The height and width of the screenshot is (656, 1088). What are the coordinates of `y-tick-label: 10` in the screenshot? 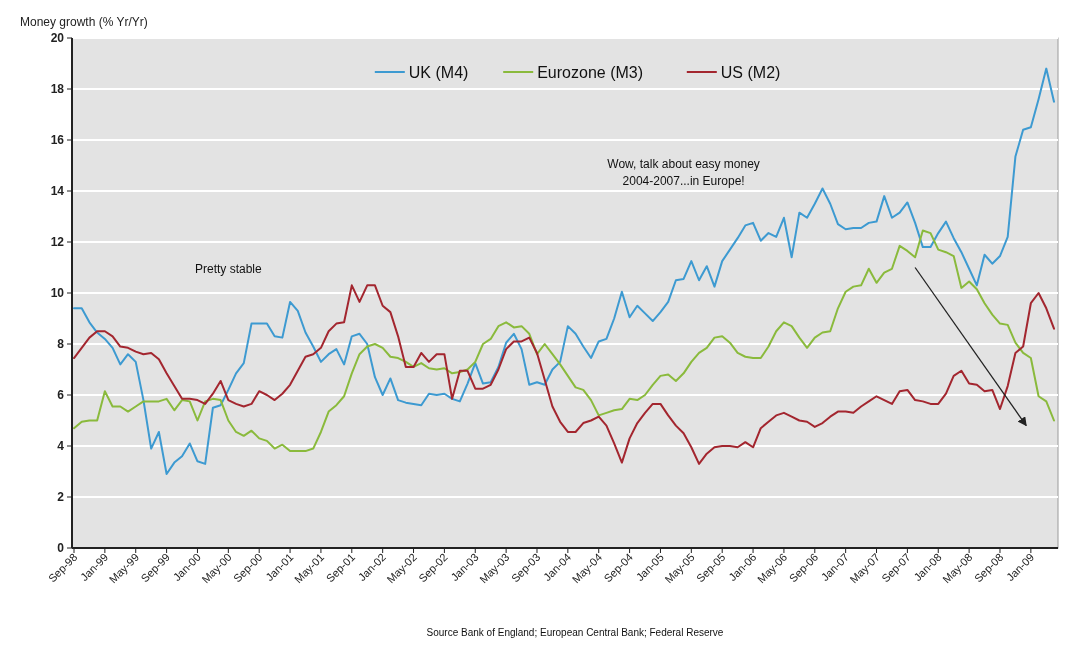 It's located at (57, 293).